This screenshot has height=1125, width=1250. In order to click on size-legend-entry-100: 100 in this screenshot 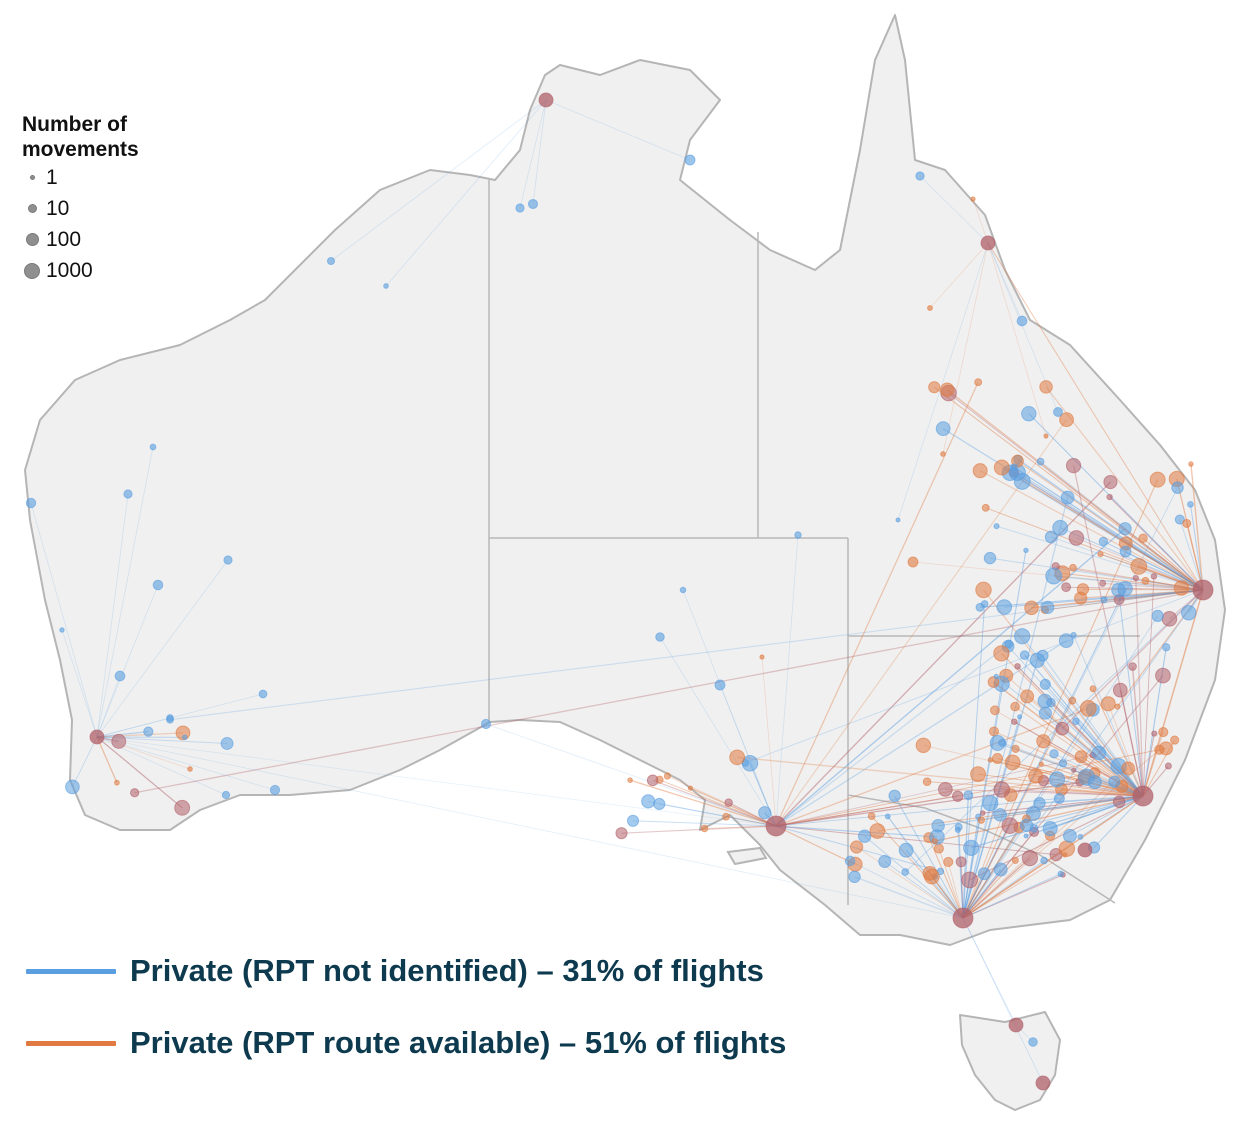, I will do `click(80, 239)`.